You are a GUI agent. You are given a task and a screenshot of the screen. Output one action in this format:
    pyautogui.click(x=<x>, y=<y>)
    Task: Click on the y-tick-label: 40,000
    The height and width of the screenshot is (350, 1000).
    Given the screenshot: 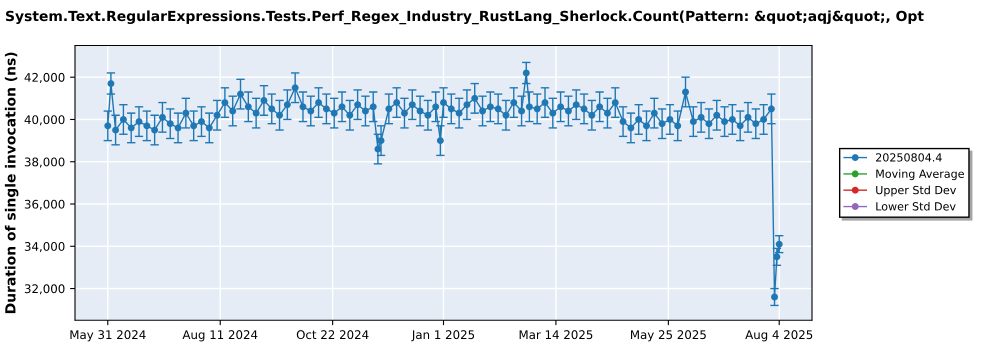 What is the action you would take?
    pyautogui.click(x=44, y=120)
    